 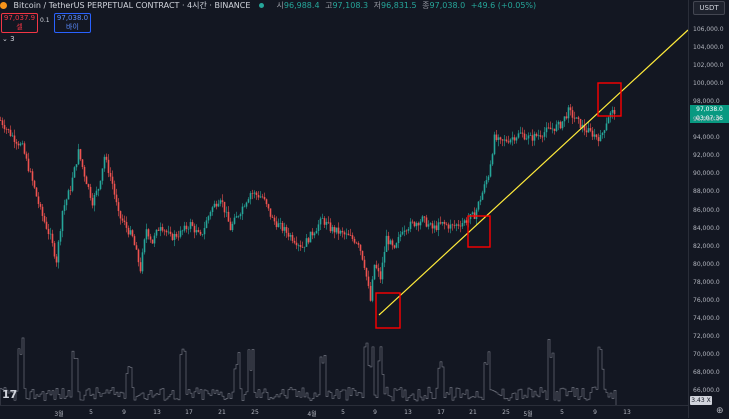 What do you see at coordinates (19, 23) in the screenshot?
I see `sell-button: 97,037.9 셀` at bounding box center [19, 23].